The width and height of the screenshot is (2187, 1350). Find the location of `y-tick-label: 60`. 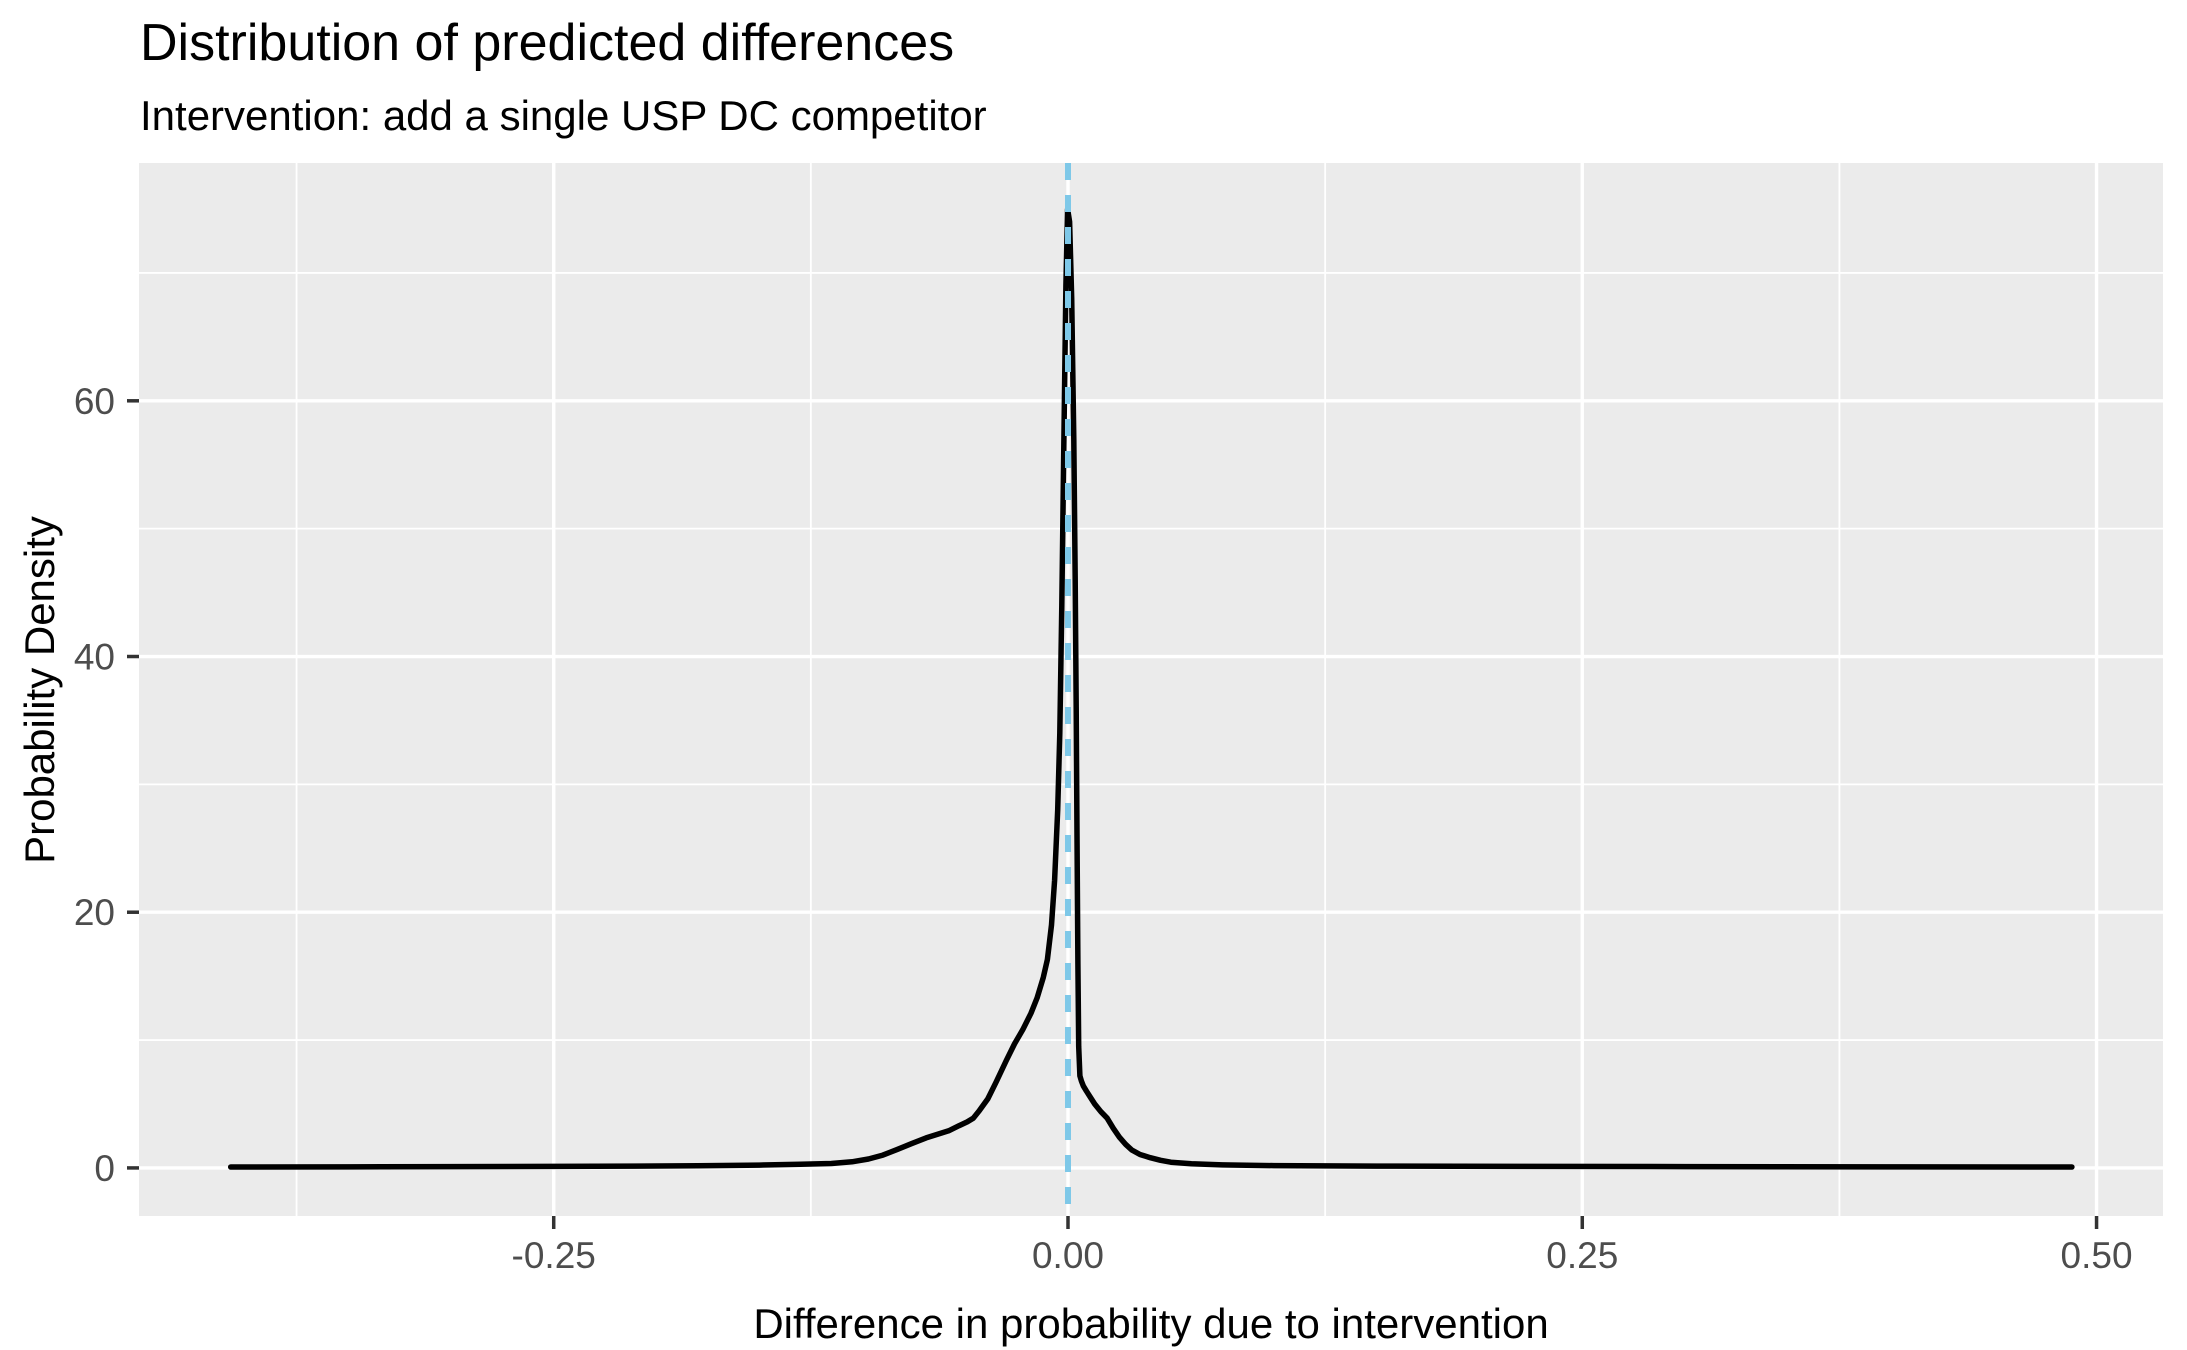

y-tick-label: 60 is located at coordinates (94, 401).